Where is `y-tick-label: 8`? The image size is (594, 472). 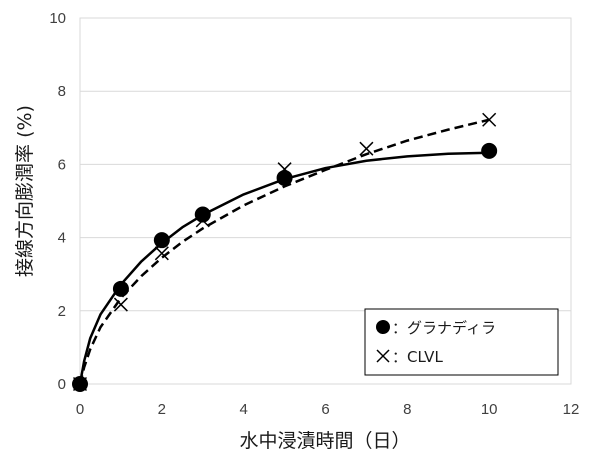
y-tick-label: 8 is located at coordinates (62, 91).